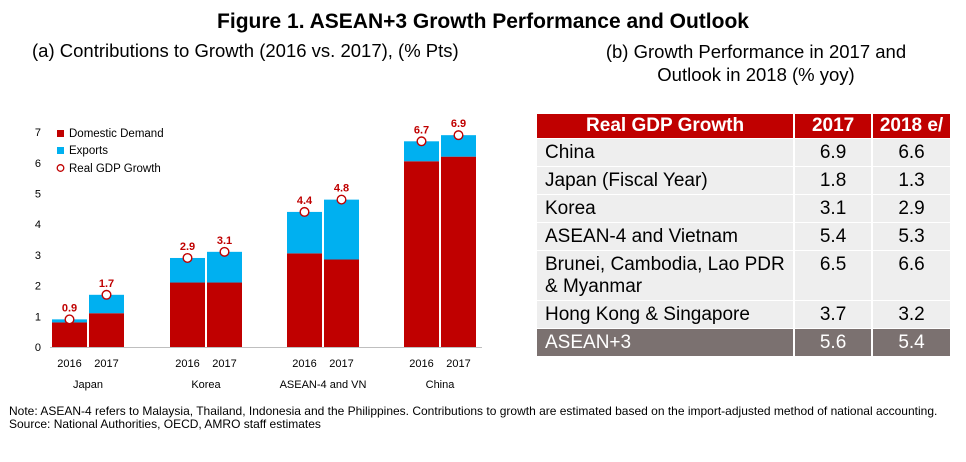 This screenshot has width=966, height=462. What do you see at coordinates (38, 256) in the screenshot?
I see `y-tick-label: 3` at bounding box center [38, 256].